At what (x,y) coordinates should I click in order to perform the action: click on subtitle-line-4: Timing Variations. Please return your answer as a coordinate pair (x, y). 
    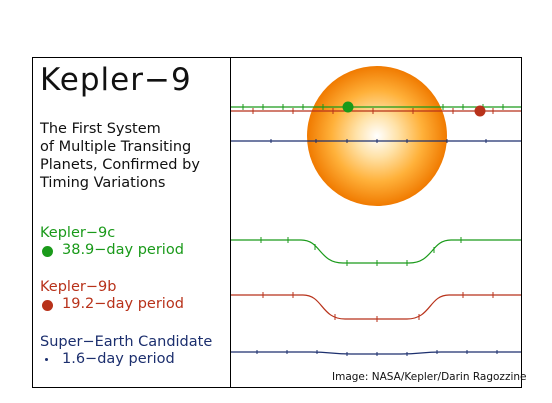
    Looking at the image, I should click on (103, 183).